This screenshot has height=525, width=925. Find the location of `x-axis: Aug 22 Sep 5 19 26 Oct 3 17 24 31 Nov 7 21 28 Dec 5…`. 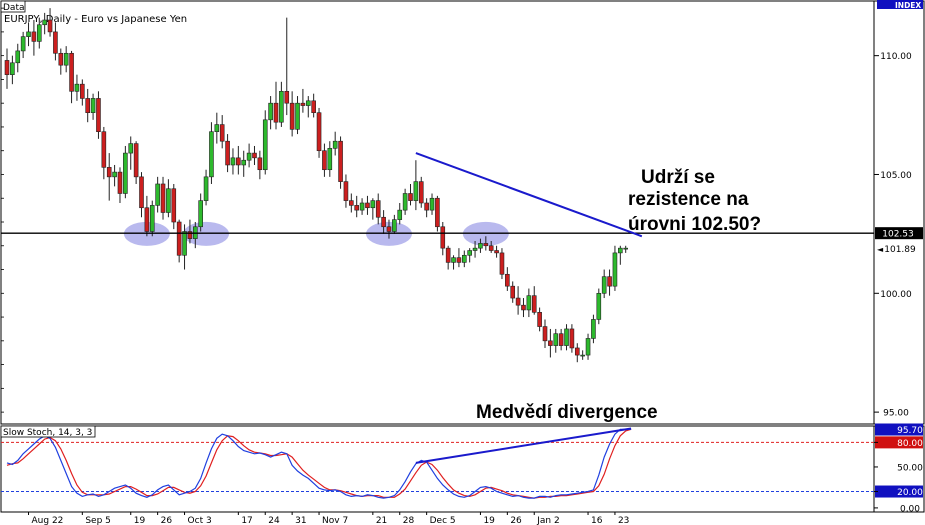

x-axis: Aug 22 Sep 5 19 26 Oct 3 17 24 31 Nov 7 21 28 Dec 5… is located at coordinates (328, 518).